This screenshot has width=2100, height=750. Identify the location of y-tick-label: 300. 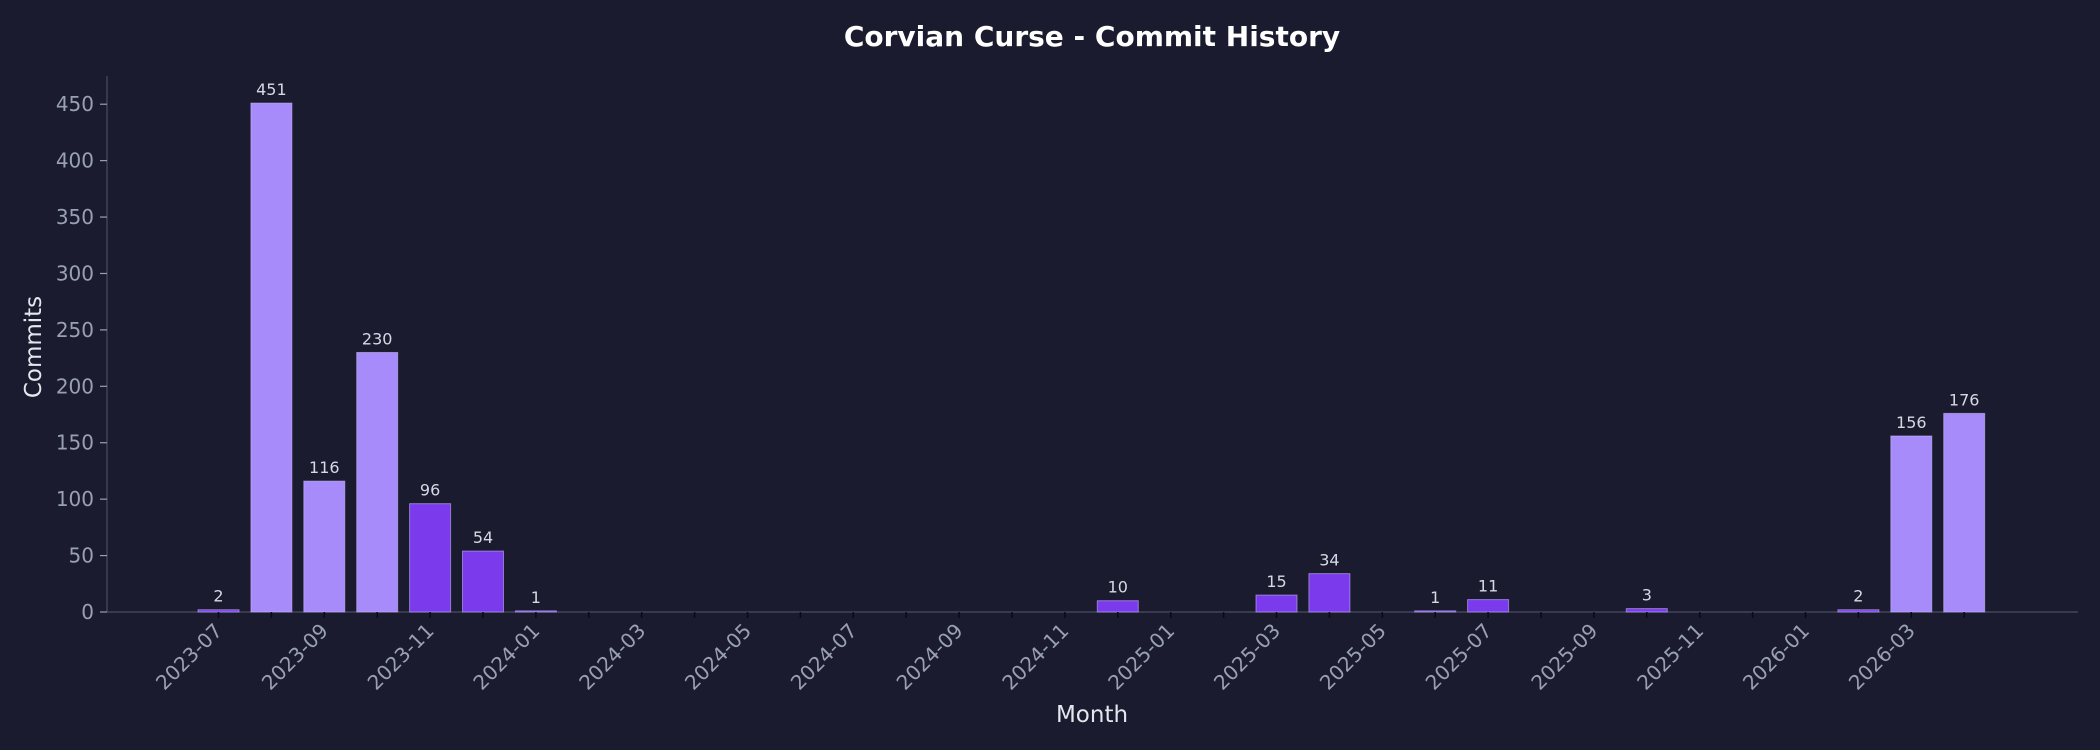
(75, 273).